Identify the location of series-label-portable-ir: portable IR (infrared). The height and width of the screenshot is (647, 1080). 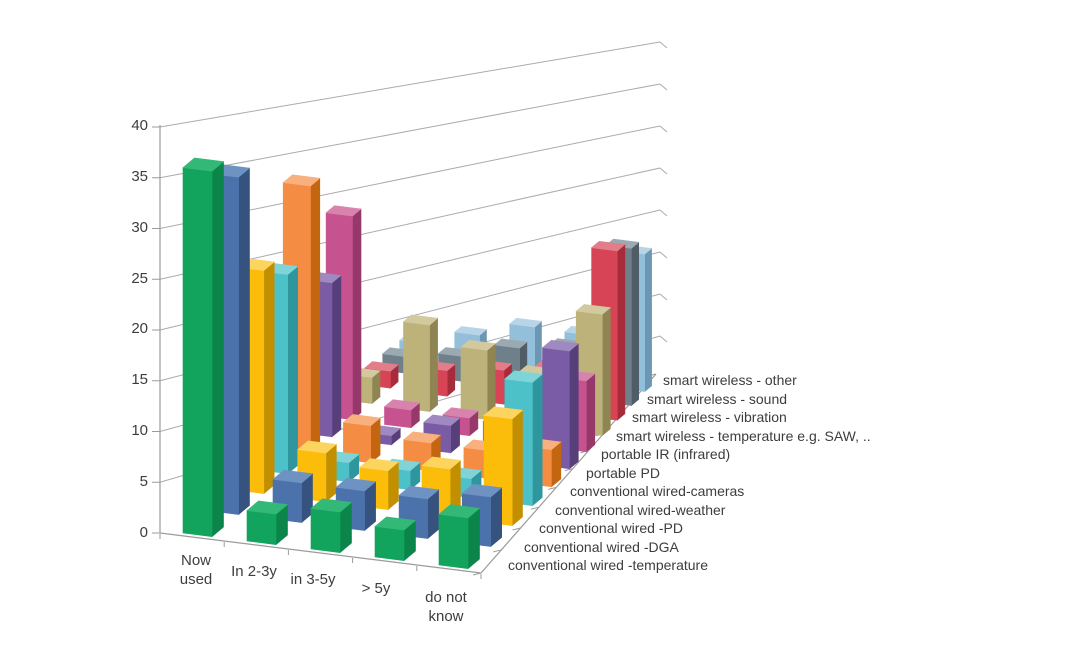
(666, 454).